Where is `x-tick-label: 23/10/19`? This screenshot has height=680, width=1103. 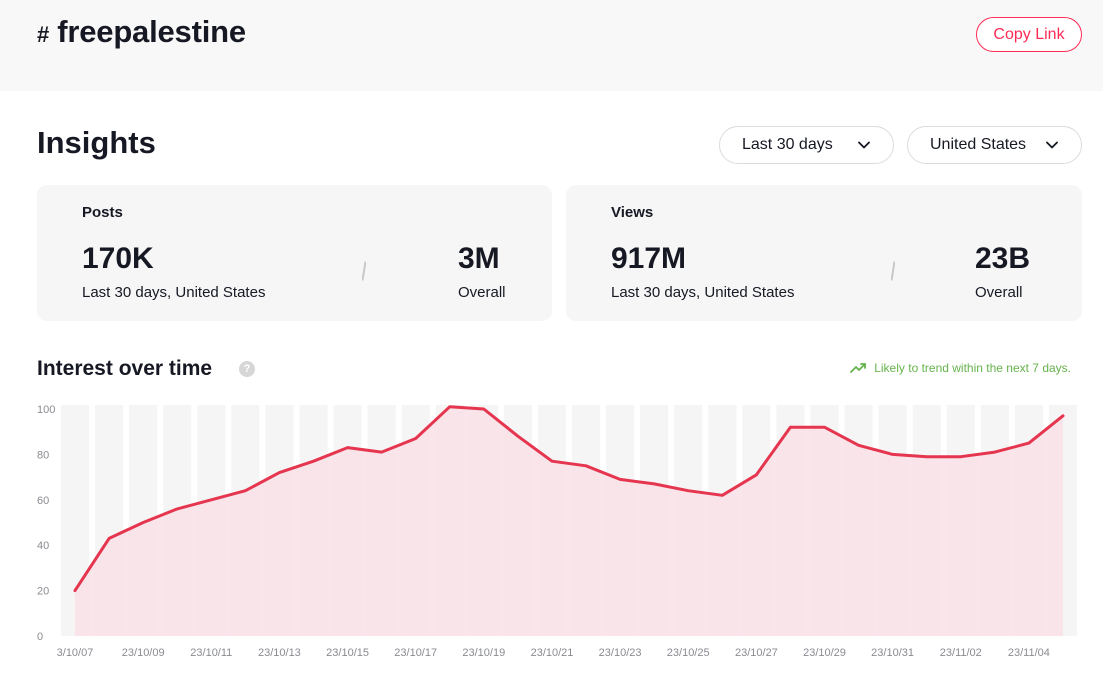
x-tick-label: 23/10/19 is located at coordinates (483, 653).